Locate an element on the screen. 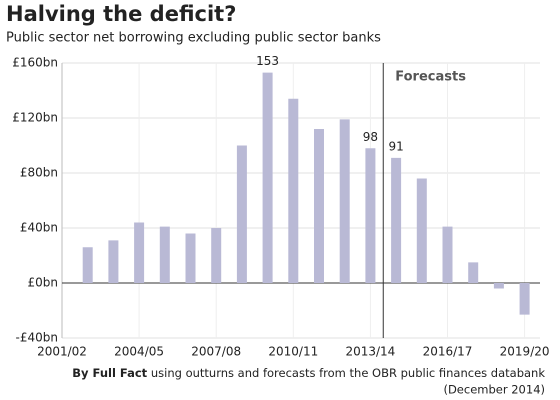 This screenshot has width=560, height=400. chart-title: Halving the deficit? is located at coordinates (121, 14).